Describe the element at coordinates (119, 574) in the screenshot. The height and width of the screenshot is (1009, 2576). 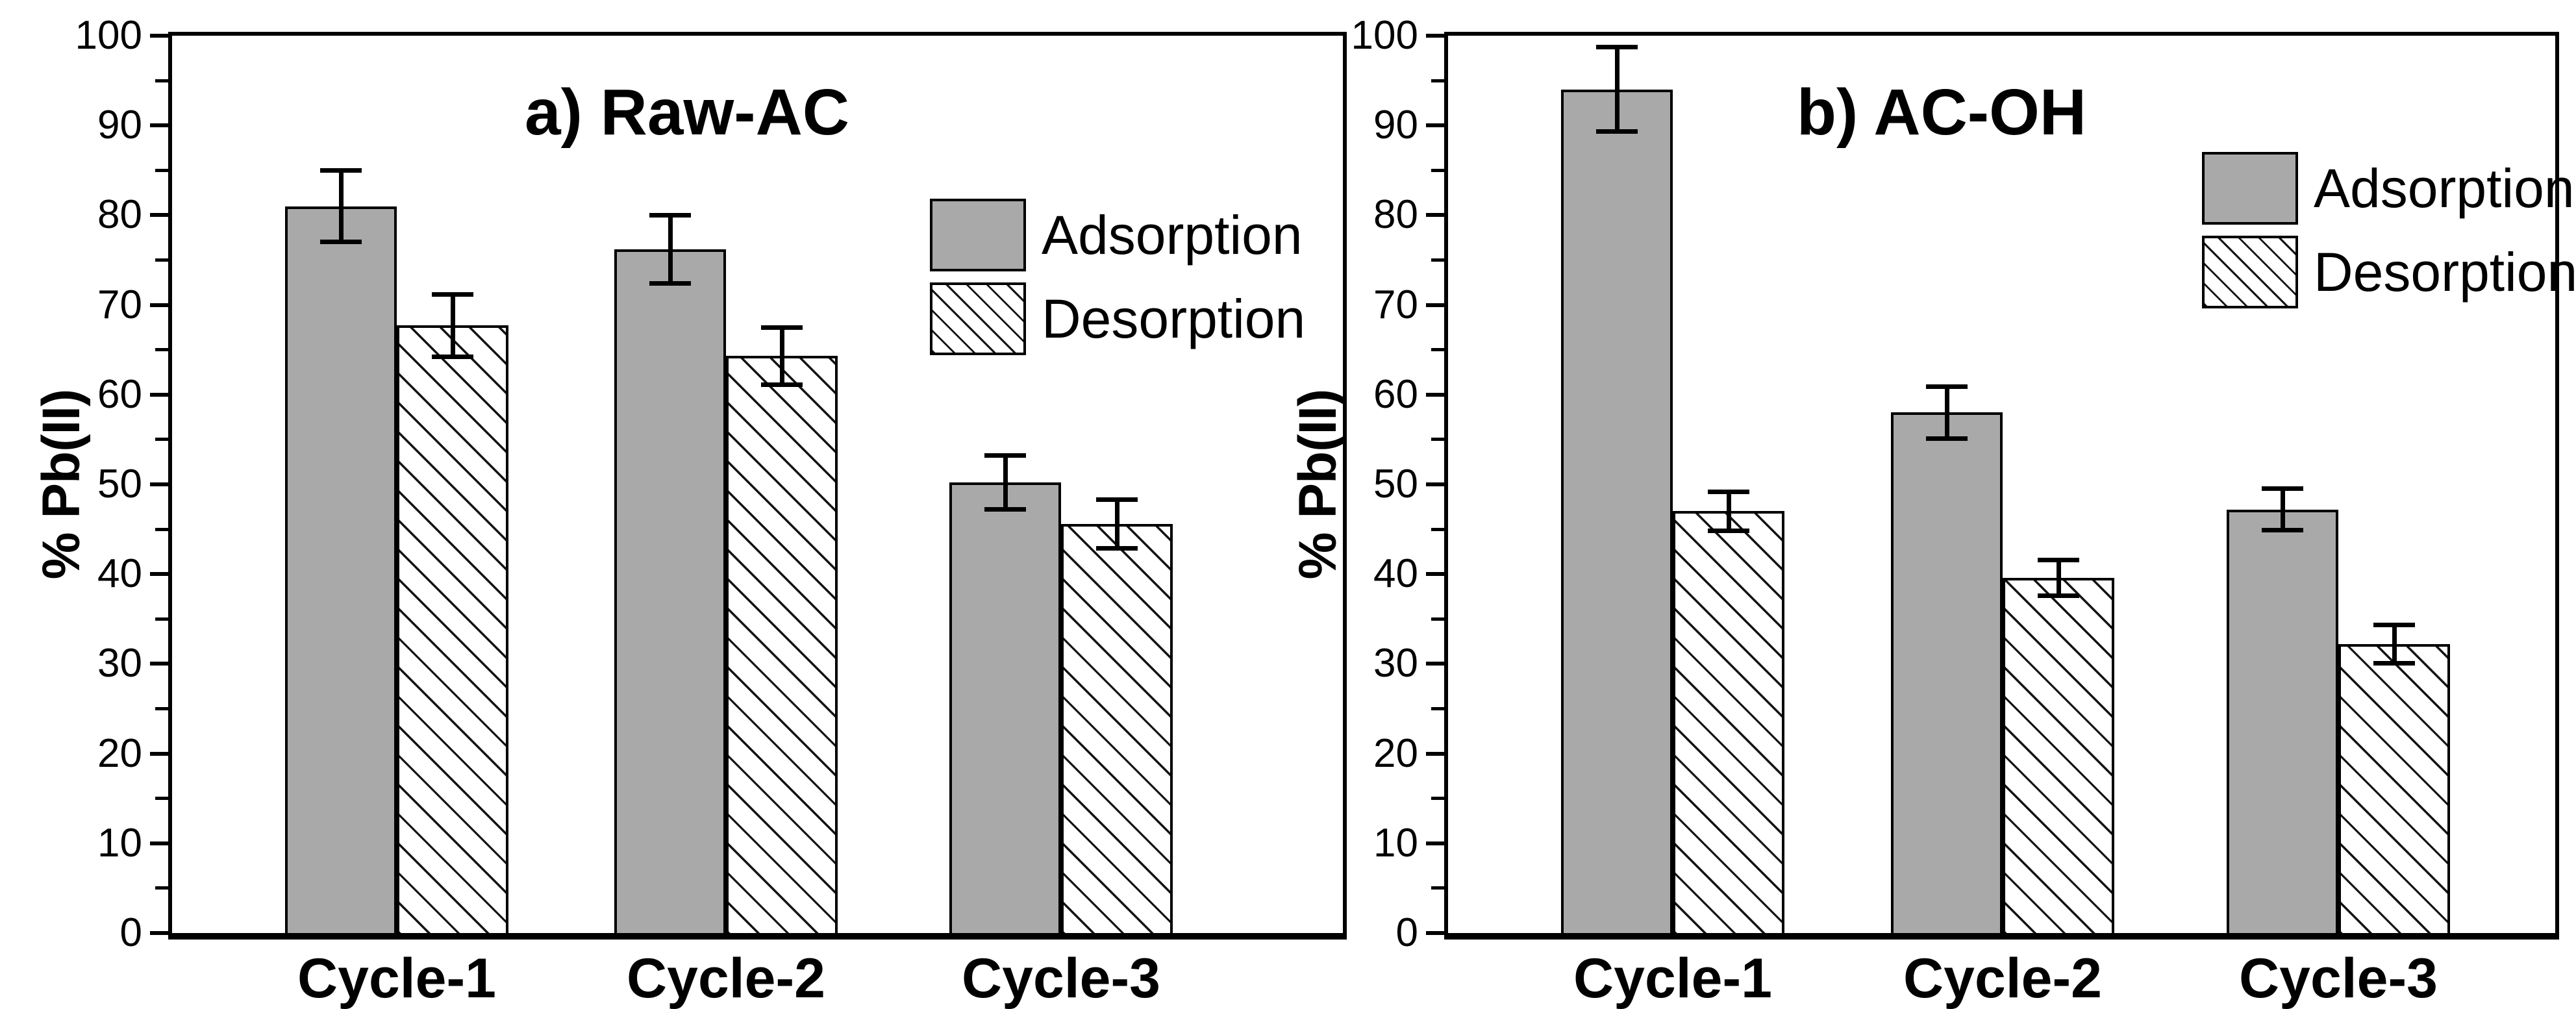
I see `y-tick-label: 40` at that location.